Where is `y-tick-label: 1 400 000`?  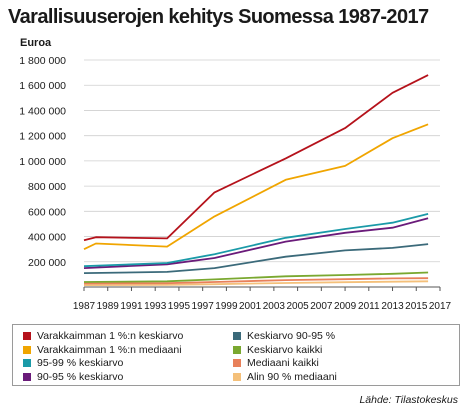
y-tick-label: 1 400 000 is located at coordinates (42, 111).